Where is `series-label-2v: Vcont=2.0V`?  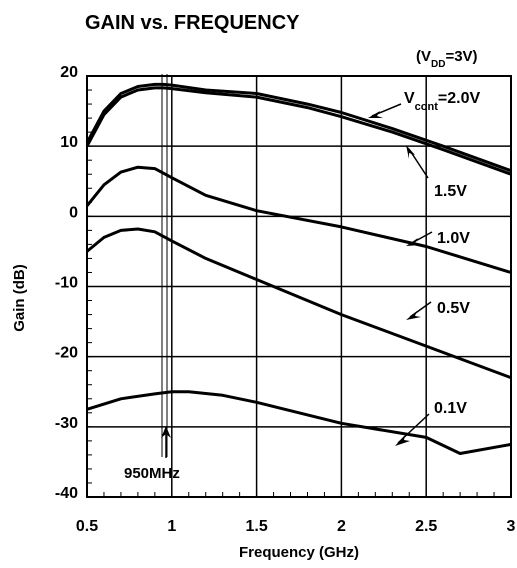 series-label-2v: Vcont=2.0V is located at coordinates (442, 101).